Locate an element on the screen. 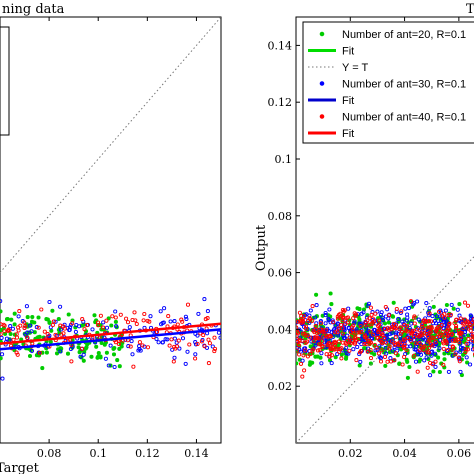 The width and height of the screenshot is (474, 474). right-x-tick-label: 0.04 is located at coordinates (404, 453).